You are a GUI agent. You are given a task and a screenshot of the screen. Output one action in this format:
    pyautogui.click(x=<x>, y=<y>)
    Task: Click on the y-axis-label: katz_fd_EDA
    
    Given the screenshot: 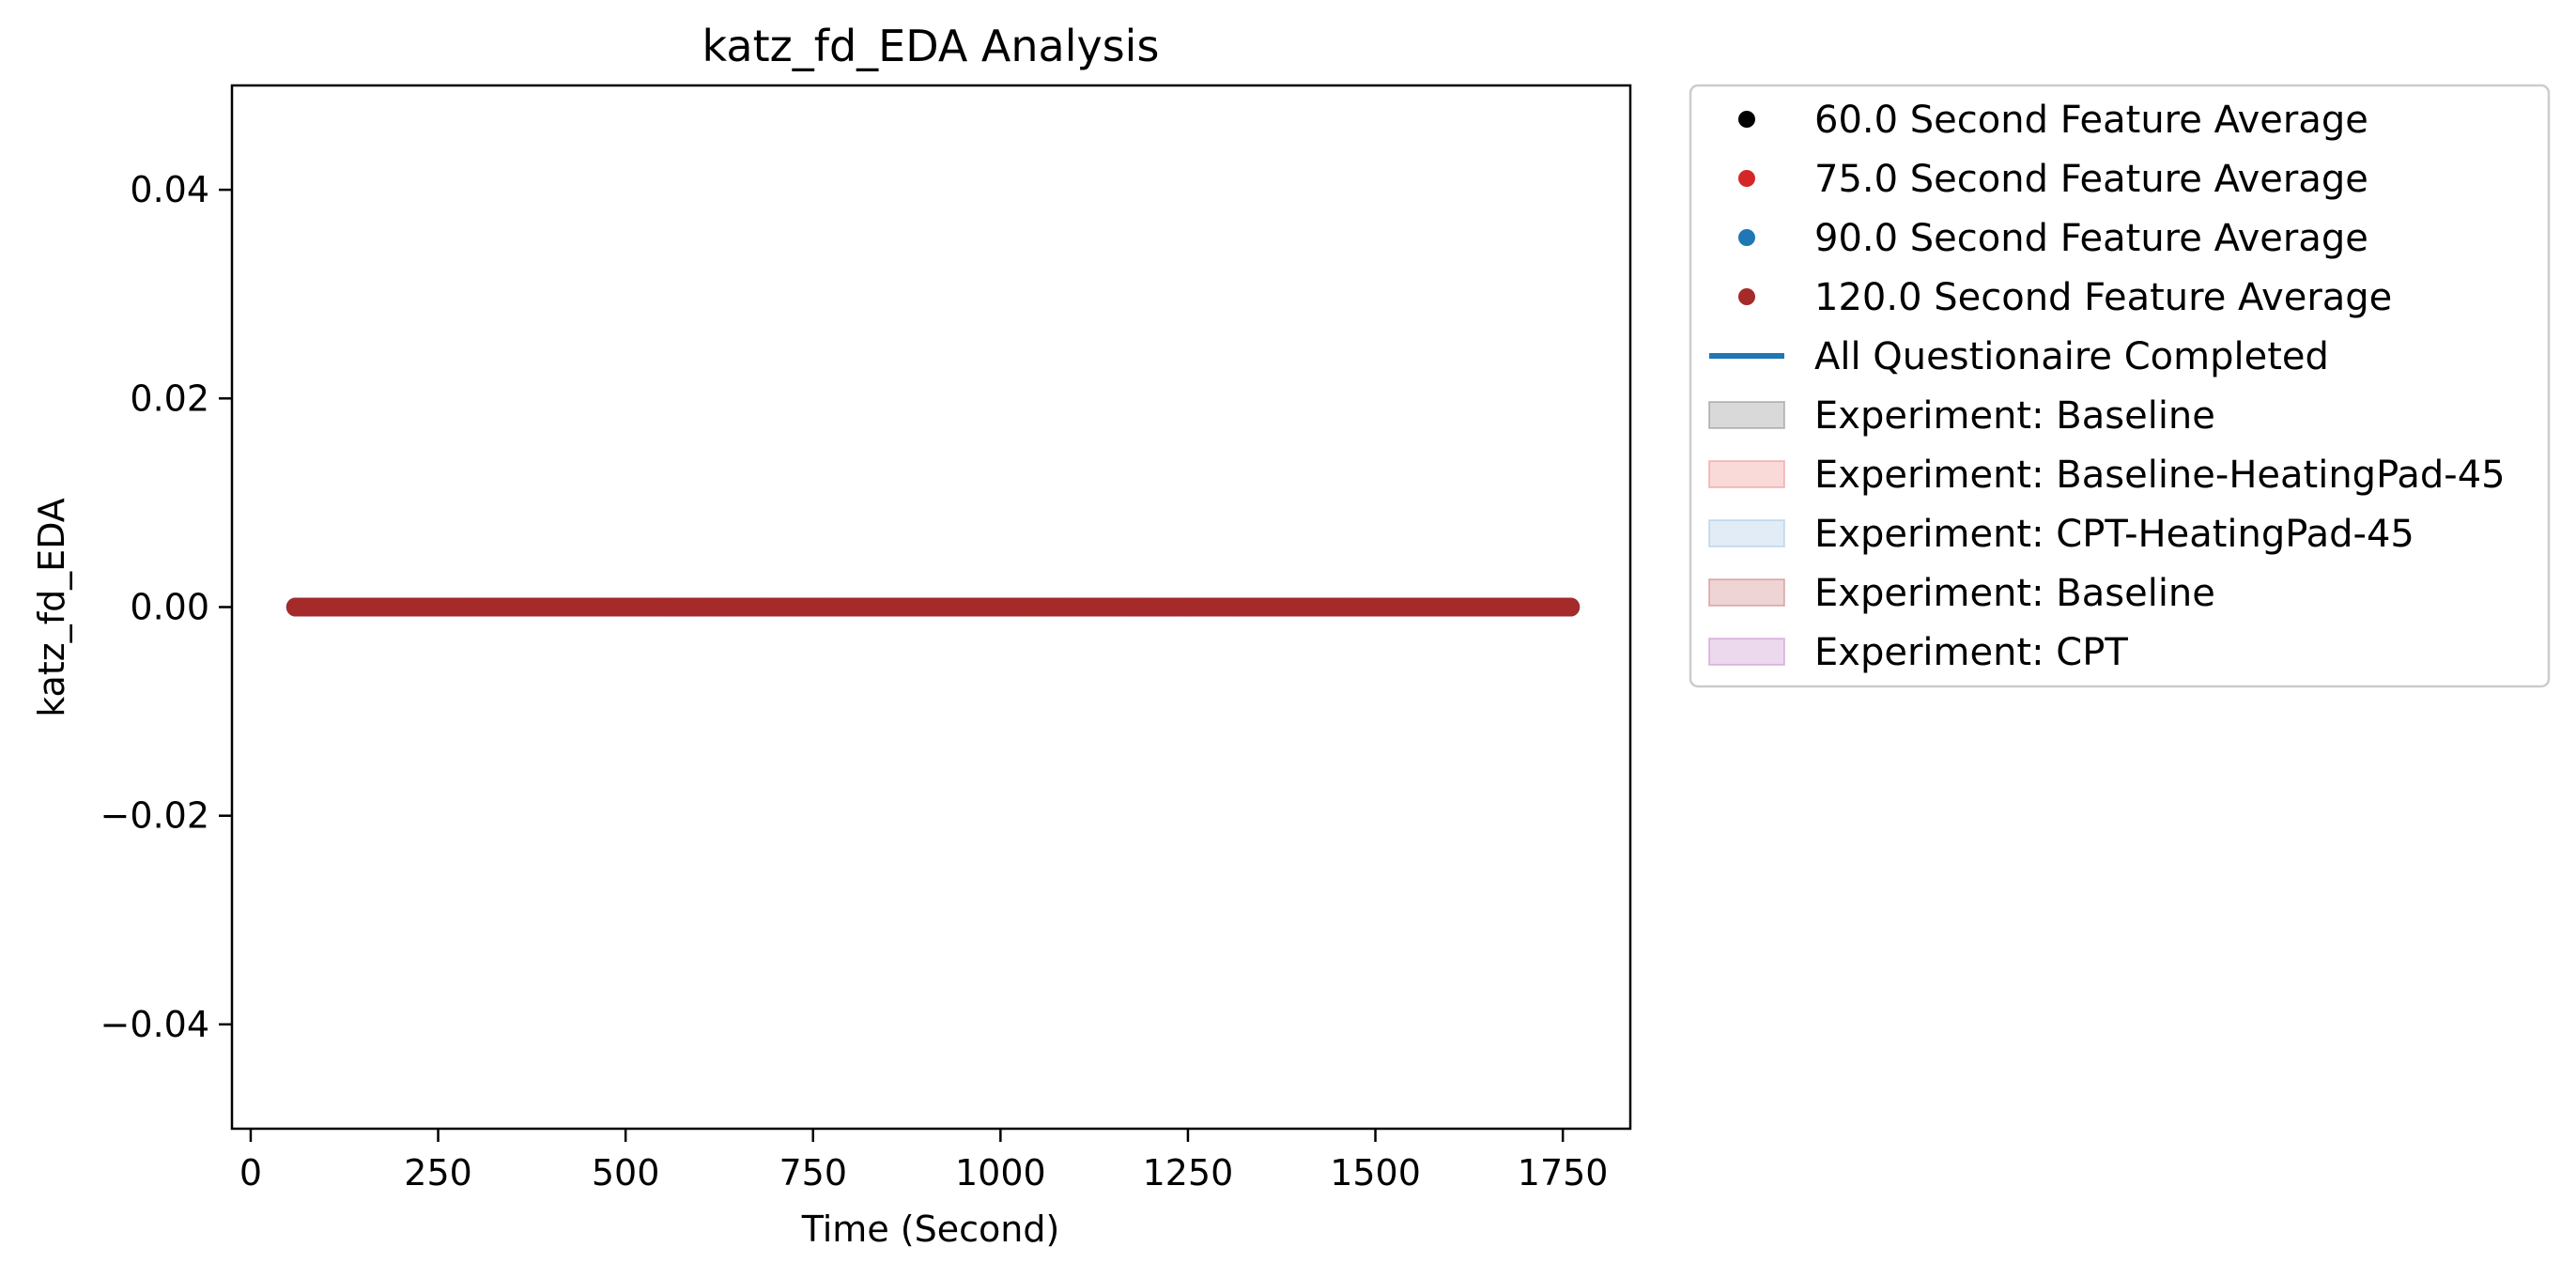 What is the action you would take?
    pyautogui.click(x=51, y=607)
    